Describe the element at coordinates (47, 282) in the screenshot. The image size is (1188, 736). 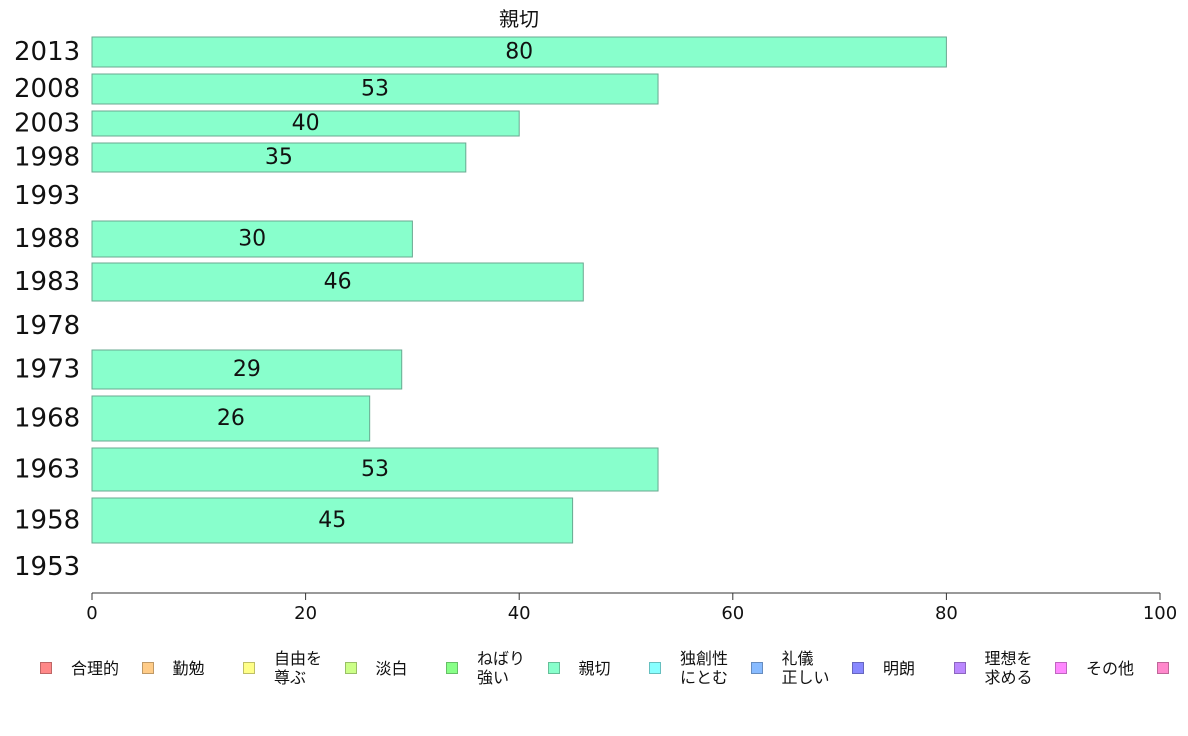
I see `y-tick-label: 1983` at that location.